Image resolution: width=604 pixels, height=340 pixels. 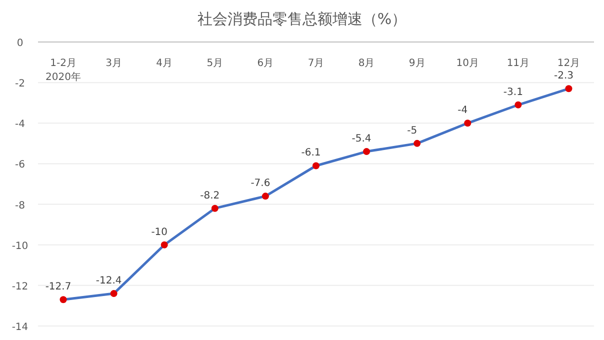 I want to click on data-label: -10, so click(x=159, y=232).